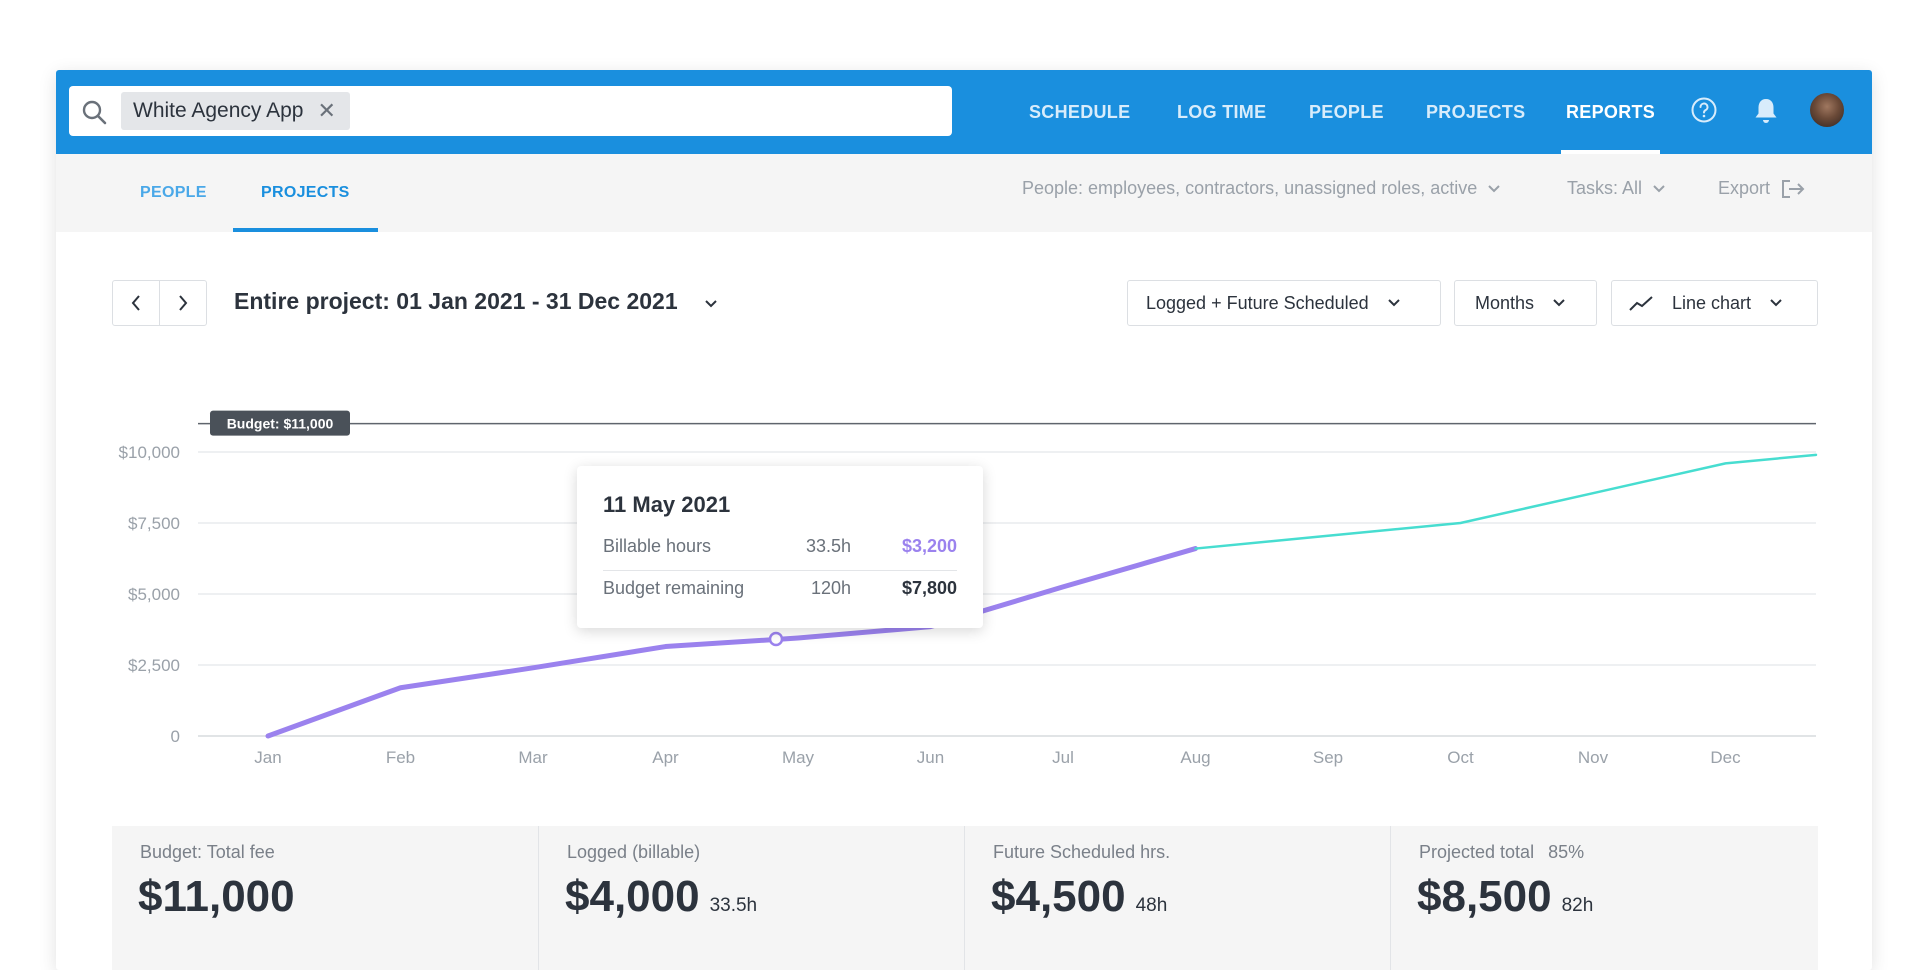 The width and height of the screenshot is (1920, 970). What do you see at coordinates (657, 546) in the screenshot?
I see `tooltip-label: Billable hours` at bounding box center [657, 546].